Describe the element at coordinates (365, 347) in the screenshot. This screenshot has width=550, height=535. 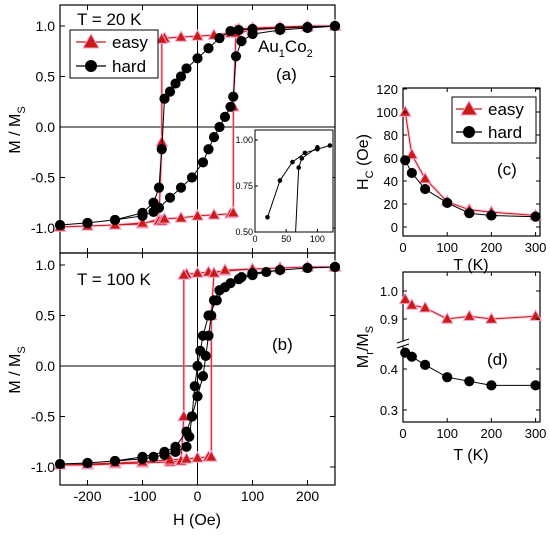
I see `ylabel-d-group: Mr/MS` at that location.